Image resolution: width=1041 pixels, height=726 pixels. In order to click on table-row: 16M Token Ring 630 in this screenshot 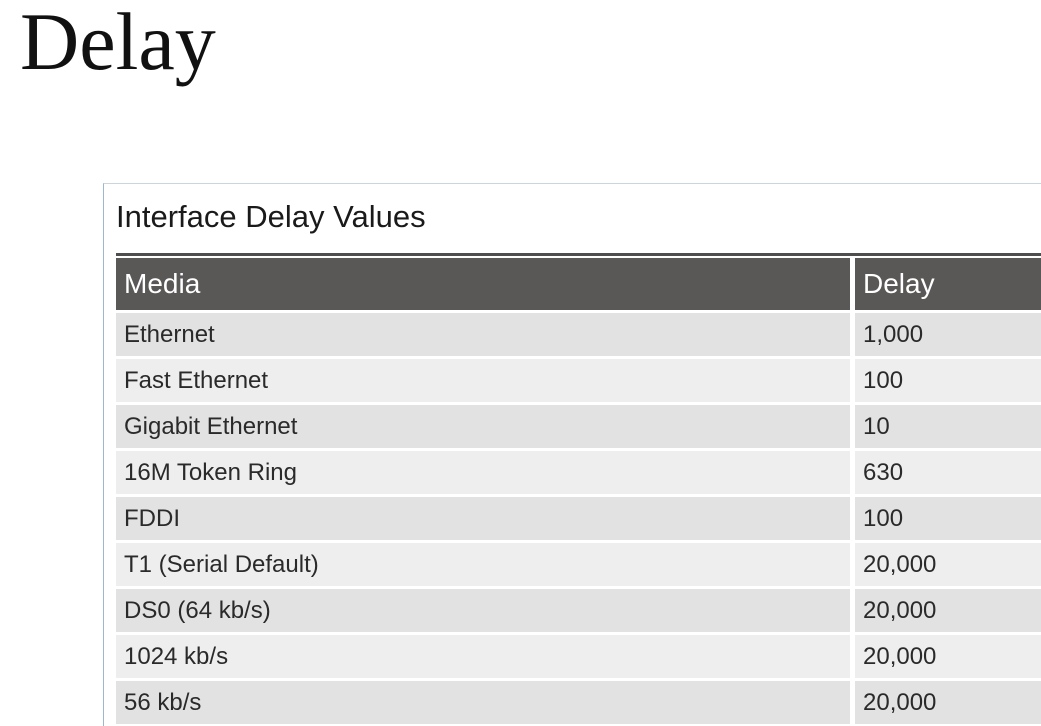, I will do `click(578, 474)`.